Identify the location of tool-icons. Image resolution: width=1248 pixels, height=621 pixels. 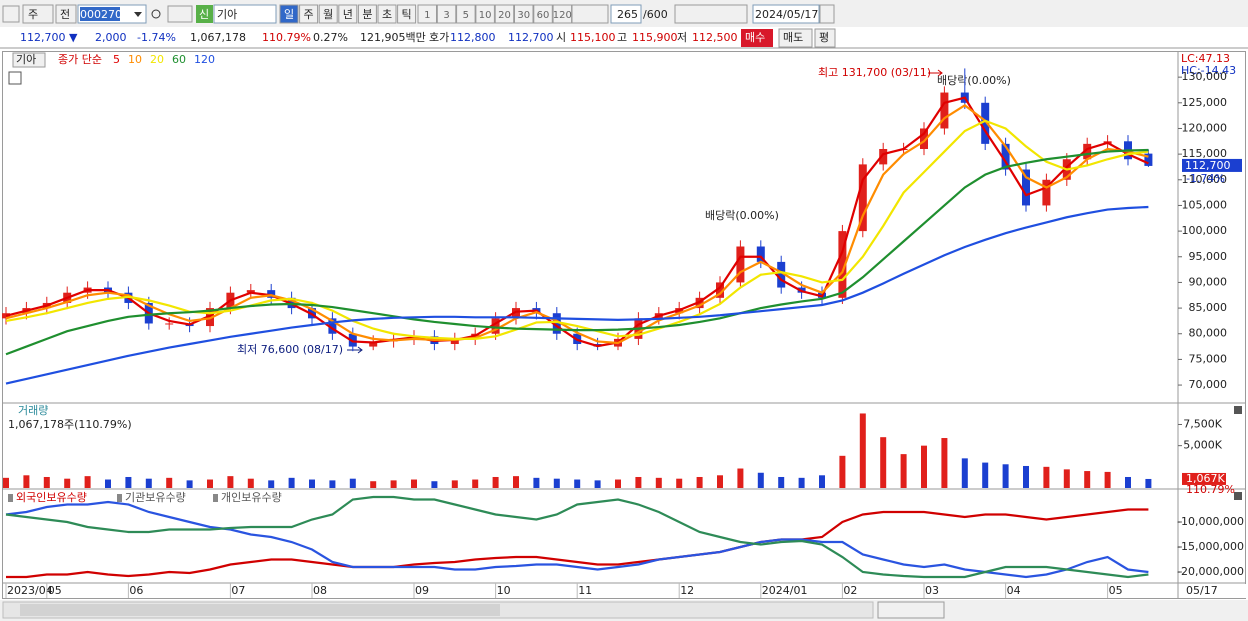
(711, 14).